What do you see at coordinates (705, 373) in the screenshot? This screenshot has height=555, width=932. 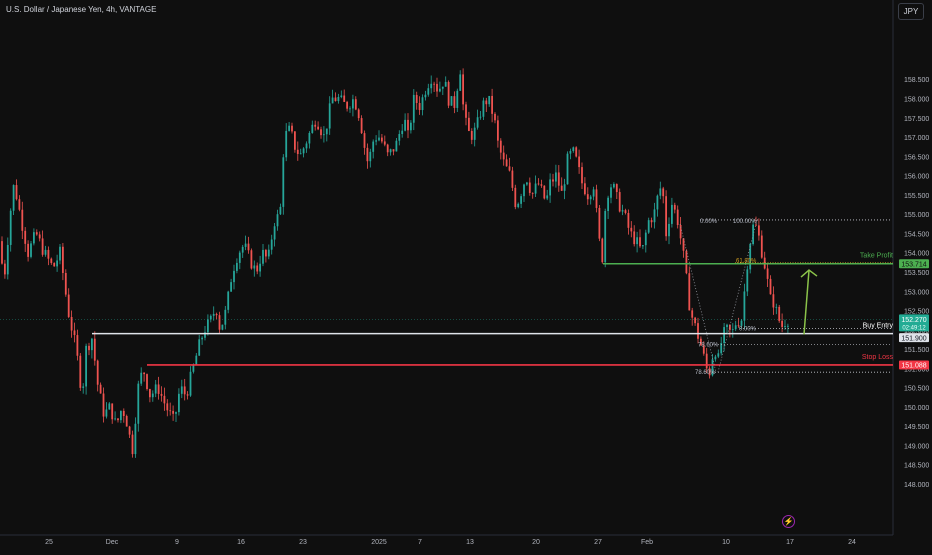 I see `fib-label-bottom: 78.60%` at bounding box center [705, 373].